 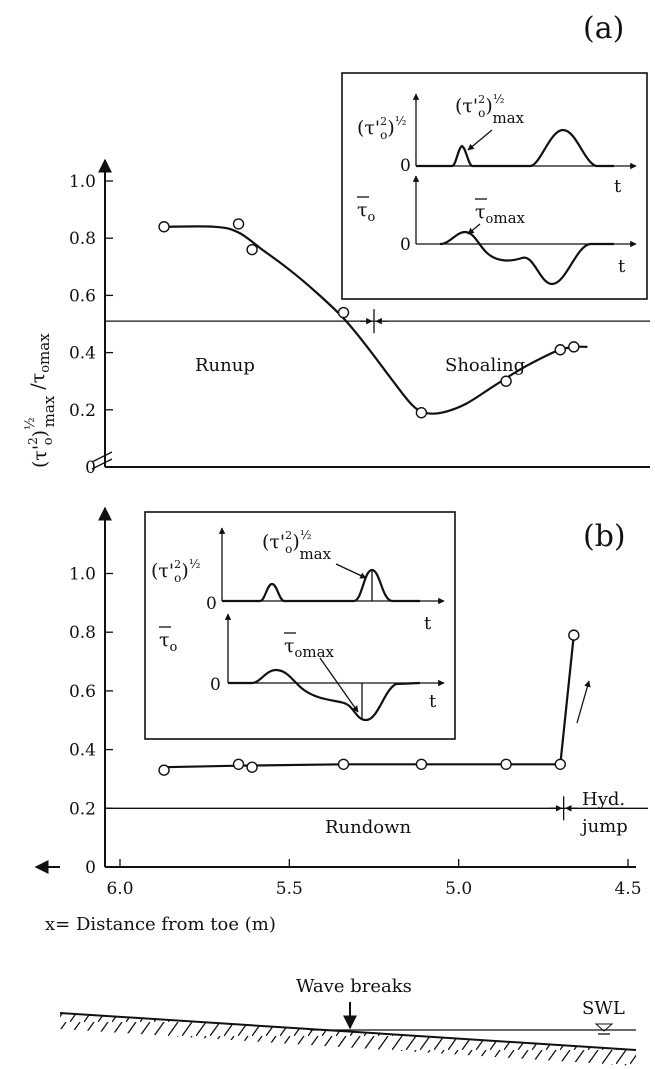 I want to click on swl-symbol, so click(x=604, y=1027).